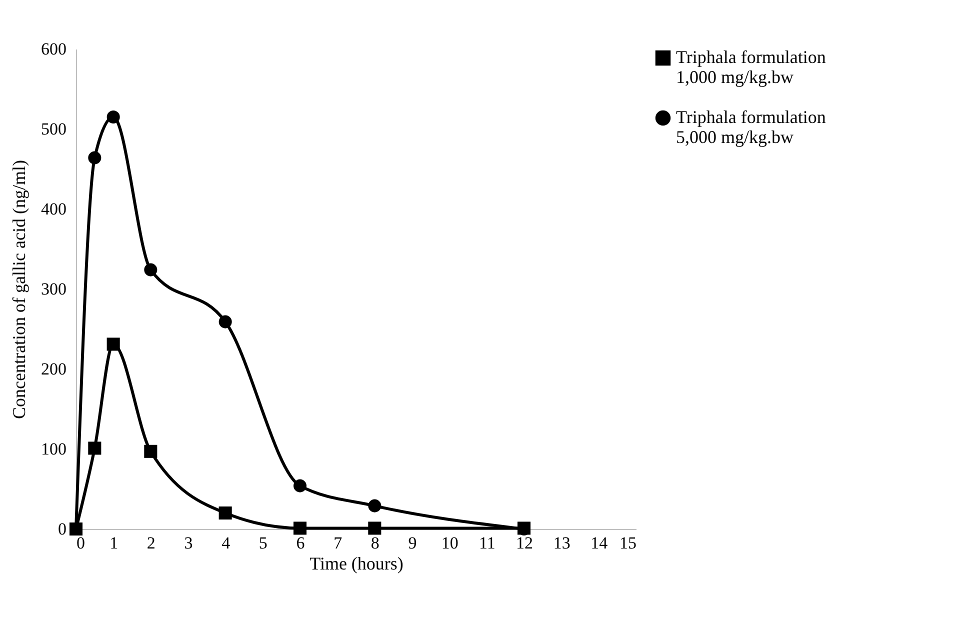 The width and height of the screenshot is (969, 630). What do you see at coordinates (151, 543) in the screenshot?
I see `x-tick-label: 2` at bounding box center [151, 543].